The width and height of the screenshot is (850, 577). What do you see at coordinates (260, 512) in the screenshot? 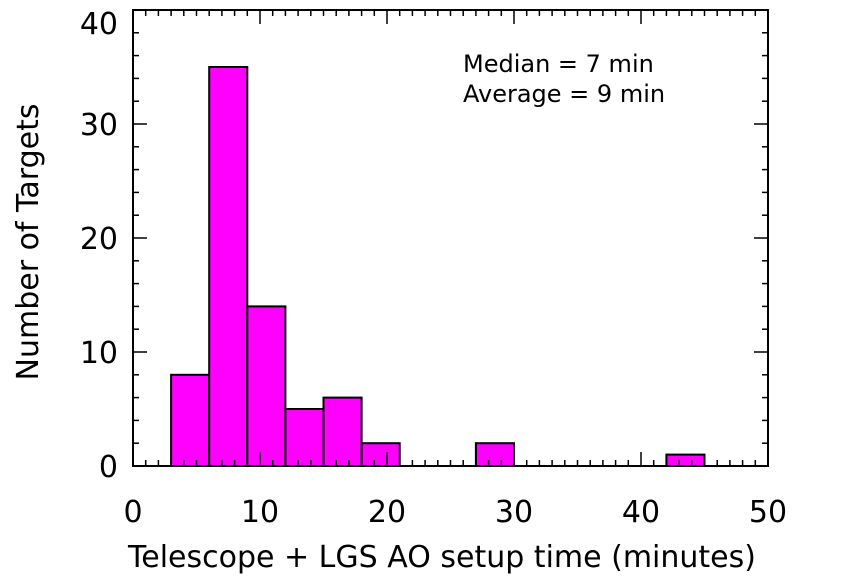
I see `x-tick-label: 10` at bounding box center [260, 512].